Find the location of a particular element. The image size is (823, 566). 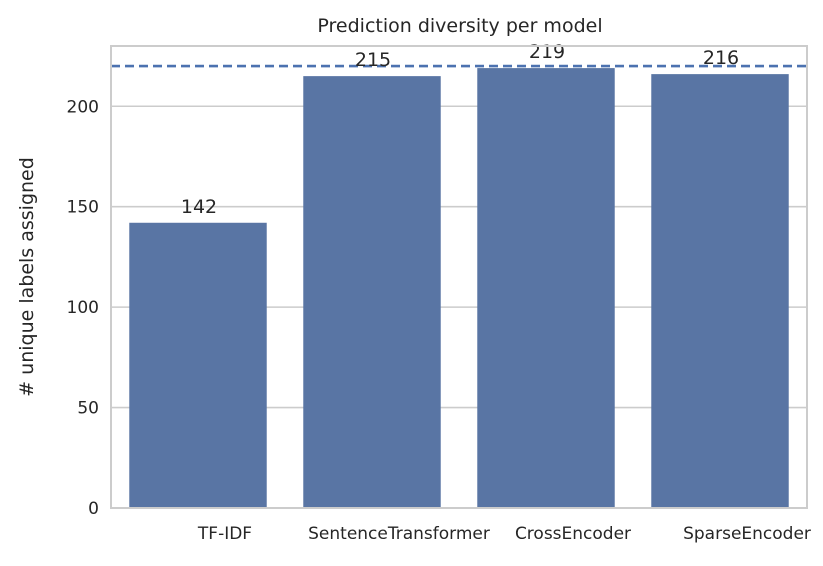

x-tick-label: SparseEncoder is located at coordinates (747, 534).